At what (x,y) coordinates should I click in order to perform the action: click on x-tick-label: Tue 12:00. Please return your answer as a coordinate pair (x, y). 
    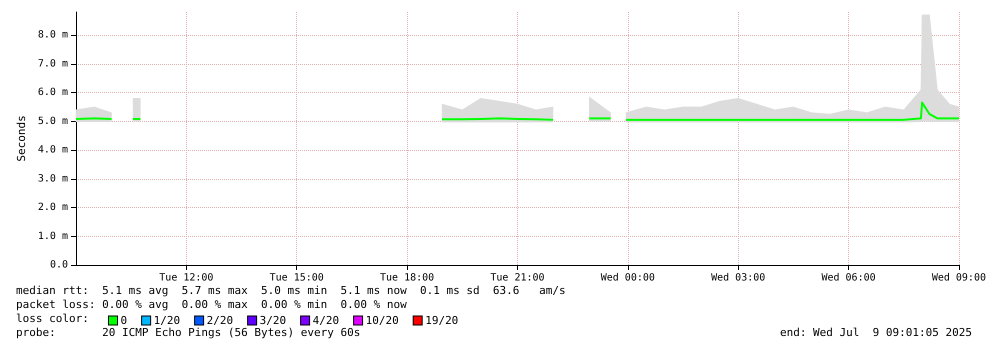
    Looking at the image, I should click on (186, 278).